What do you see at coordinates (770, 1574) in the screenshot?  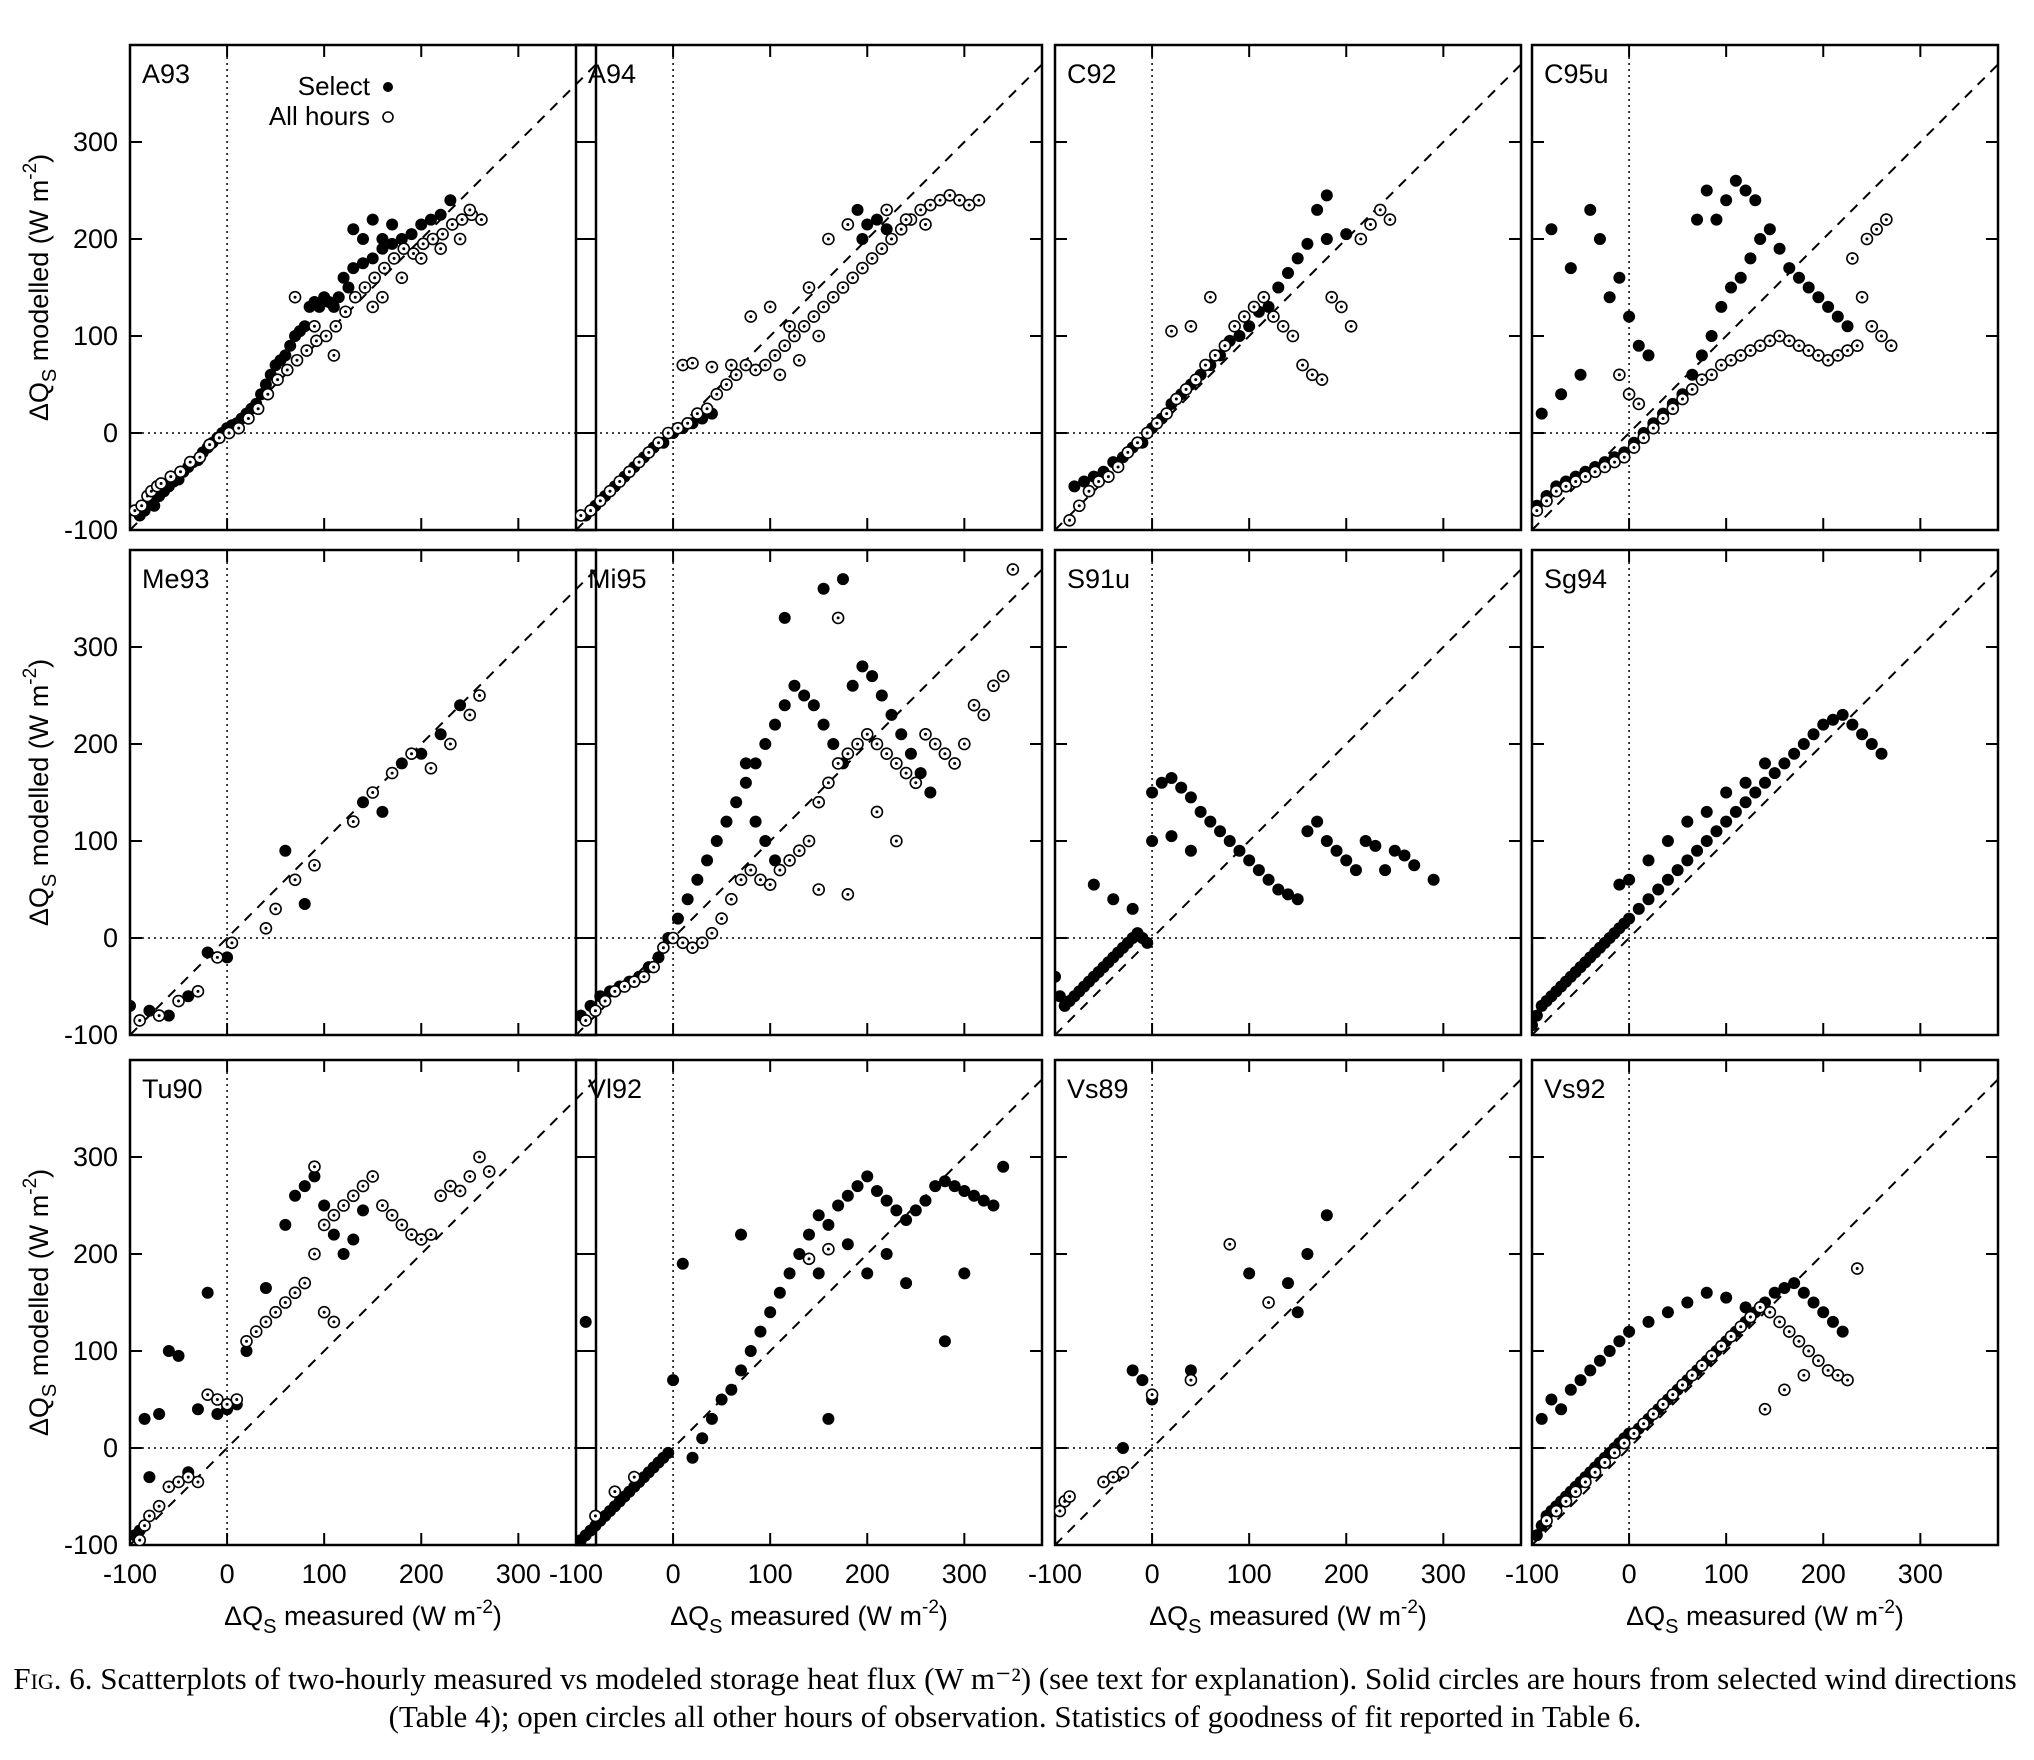 I see `x-tick-label: 100` at bounding box center [770, 1574].